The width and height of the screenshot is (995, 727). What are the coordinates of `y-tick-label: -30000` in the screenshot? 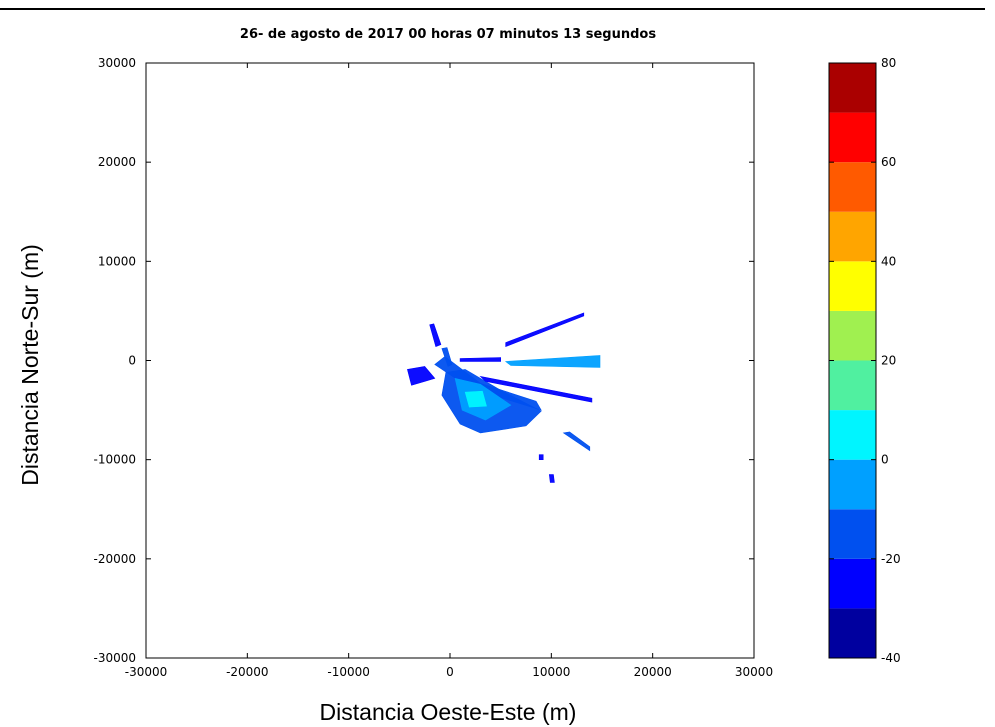 It's located at (114, 658).